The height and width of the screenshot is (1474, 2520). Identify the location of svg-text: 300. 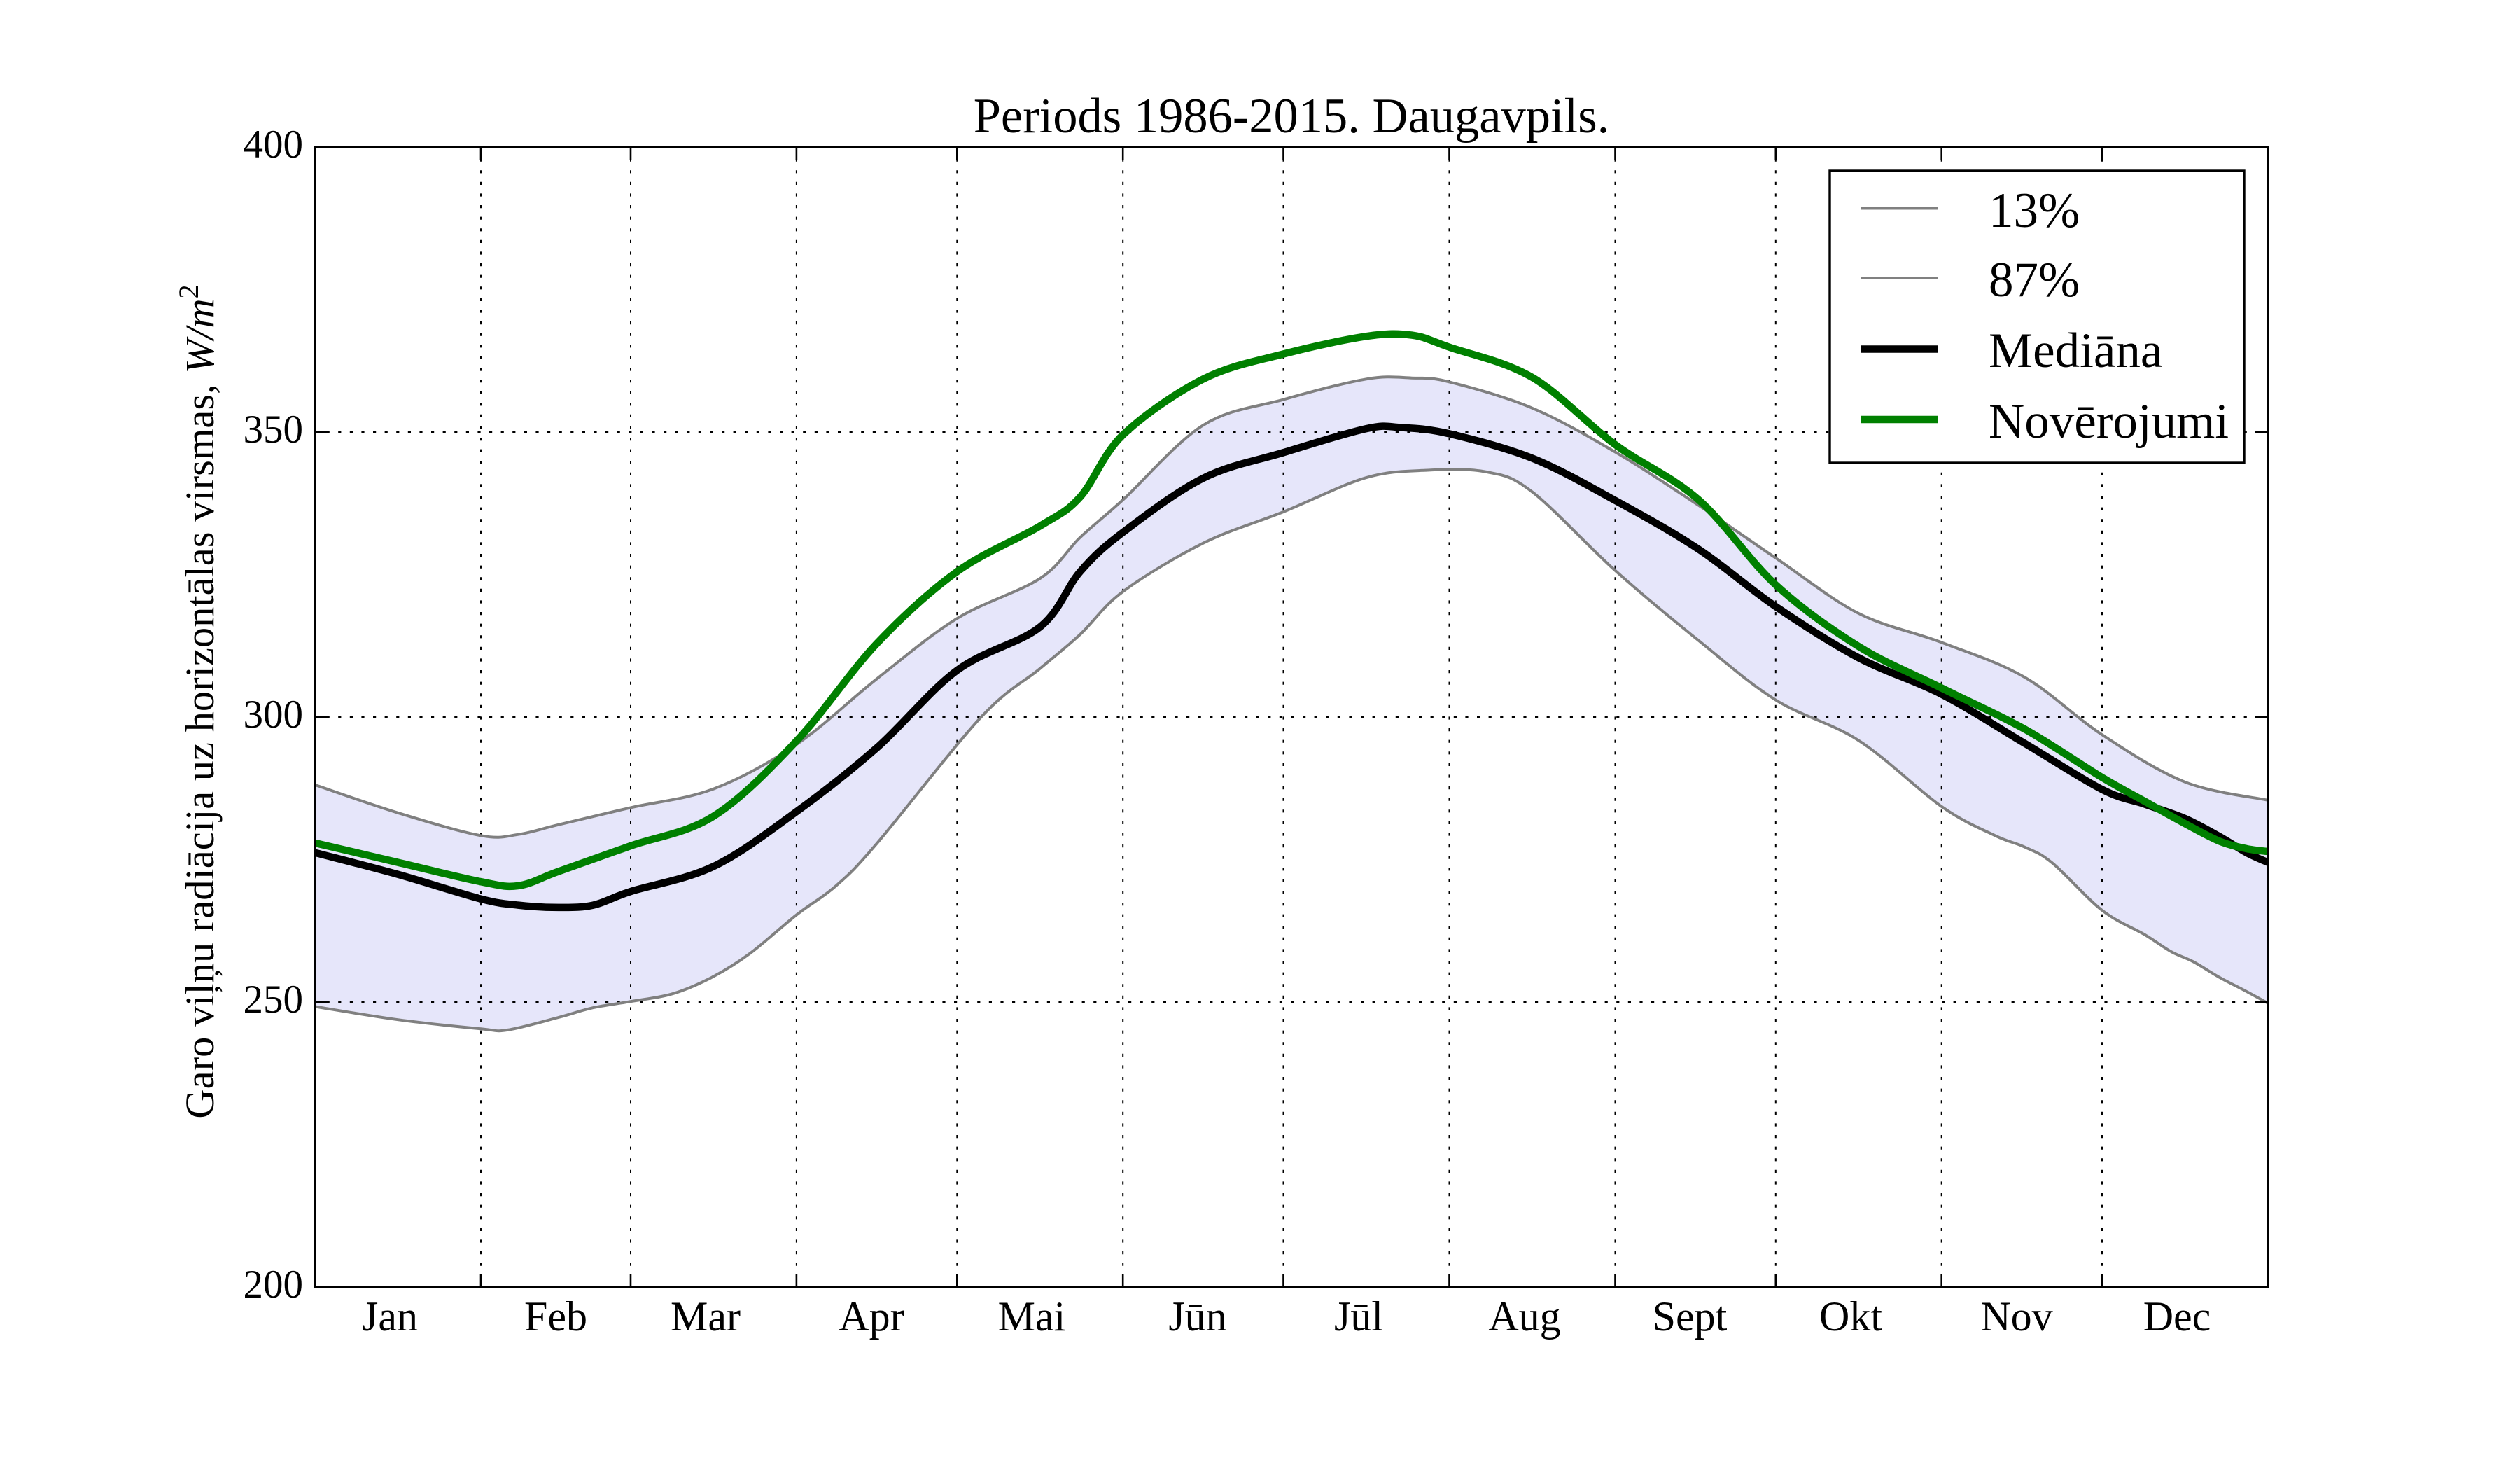
(274, 715).